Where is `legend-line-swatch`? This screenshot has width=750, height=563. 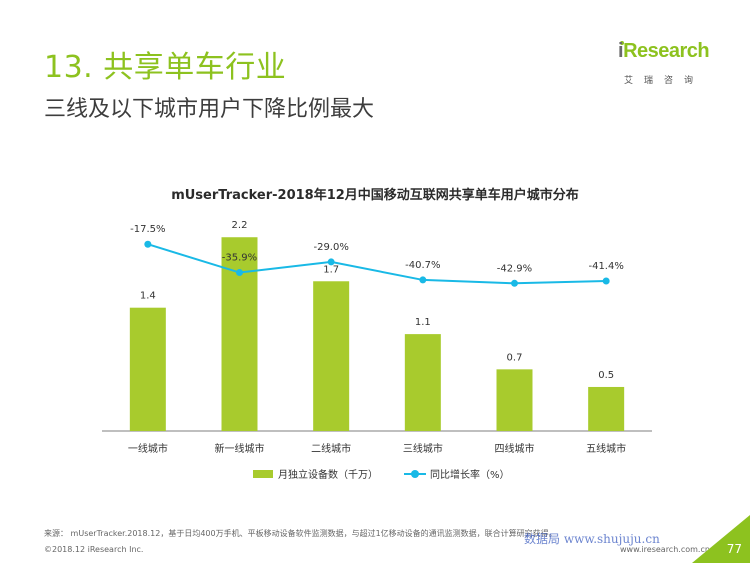
legend-line-swatch is located at coordinates (415, 473).